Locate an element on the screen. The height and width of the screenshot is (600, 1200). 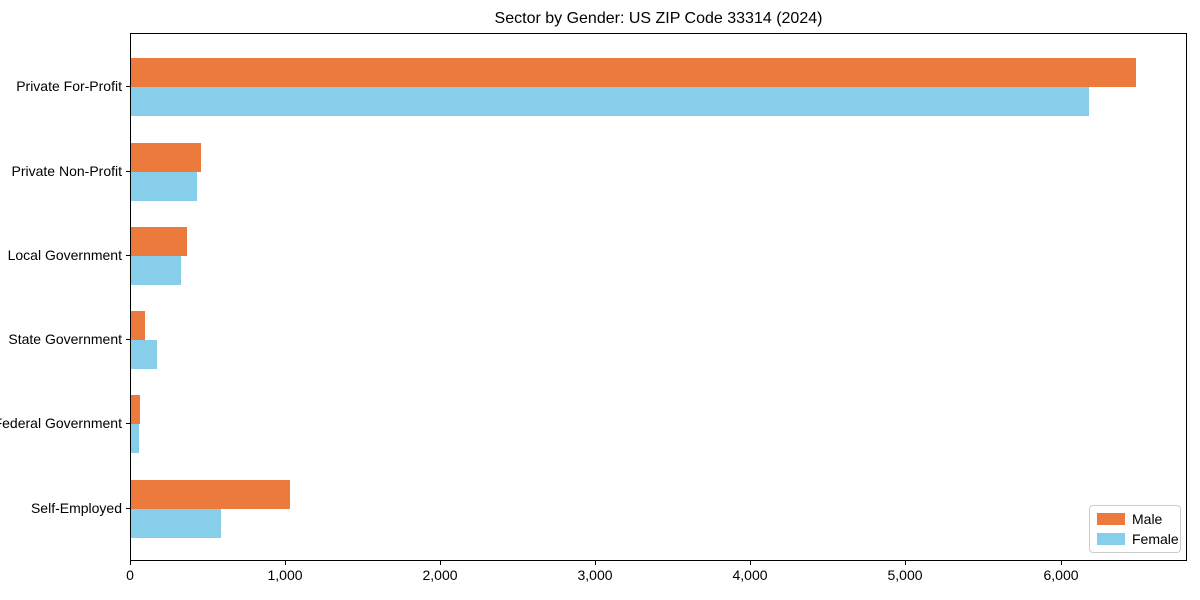
legend-swatch-female is located at coordinates (1111, 539).